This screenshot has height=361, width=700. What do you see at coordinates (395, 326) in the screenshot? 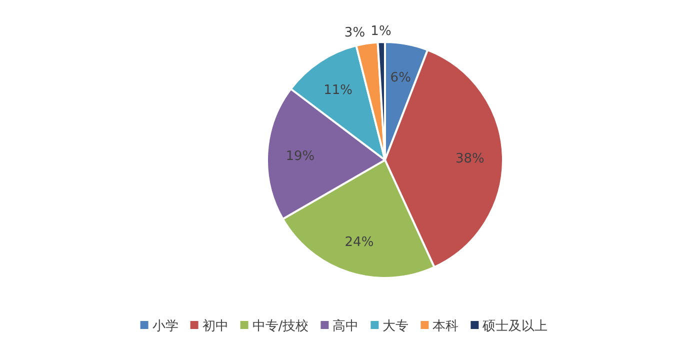
I see `legend-label: 大专` at bounding box center [395, 326].